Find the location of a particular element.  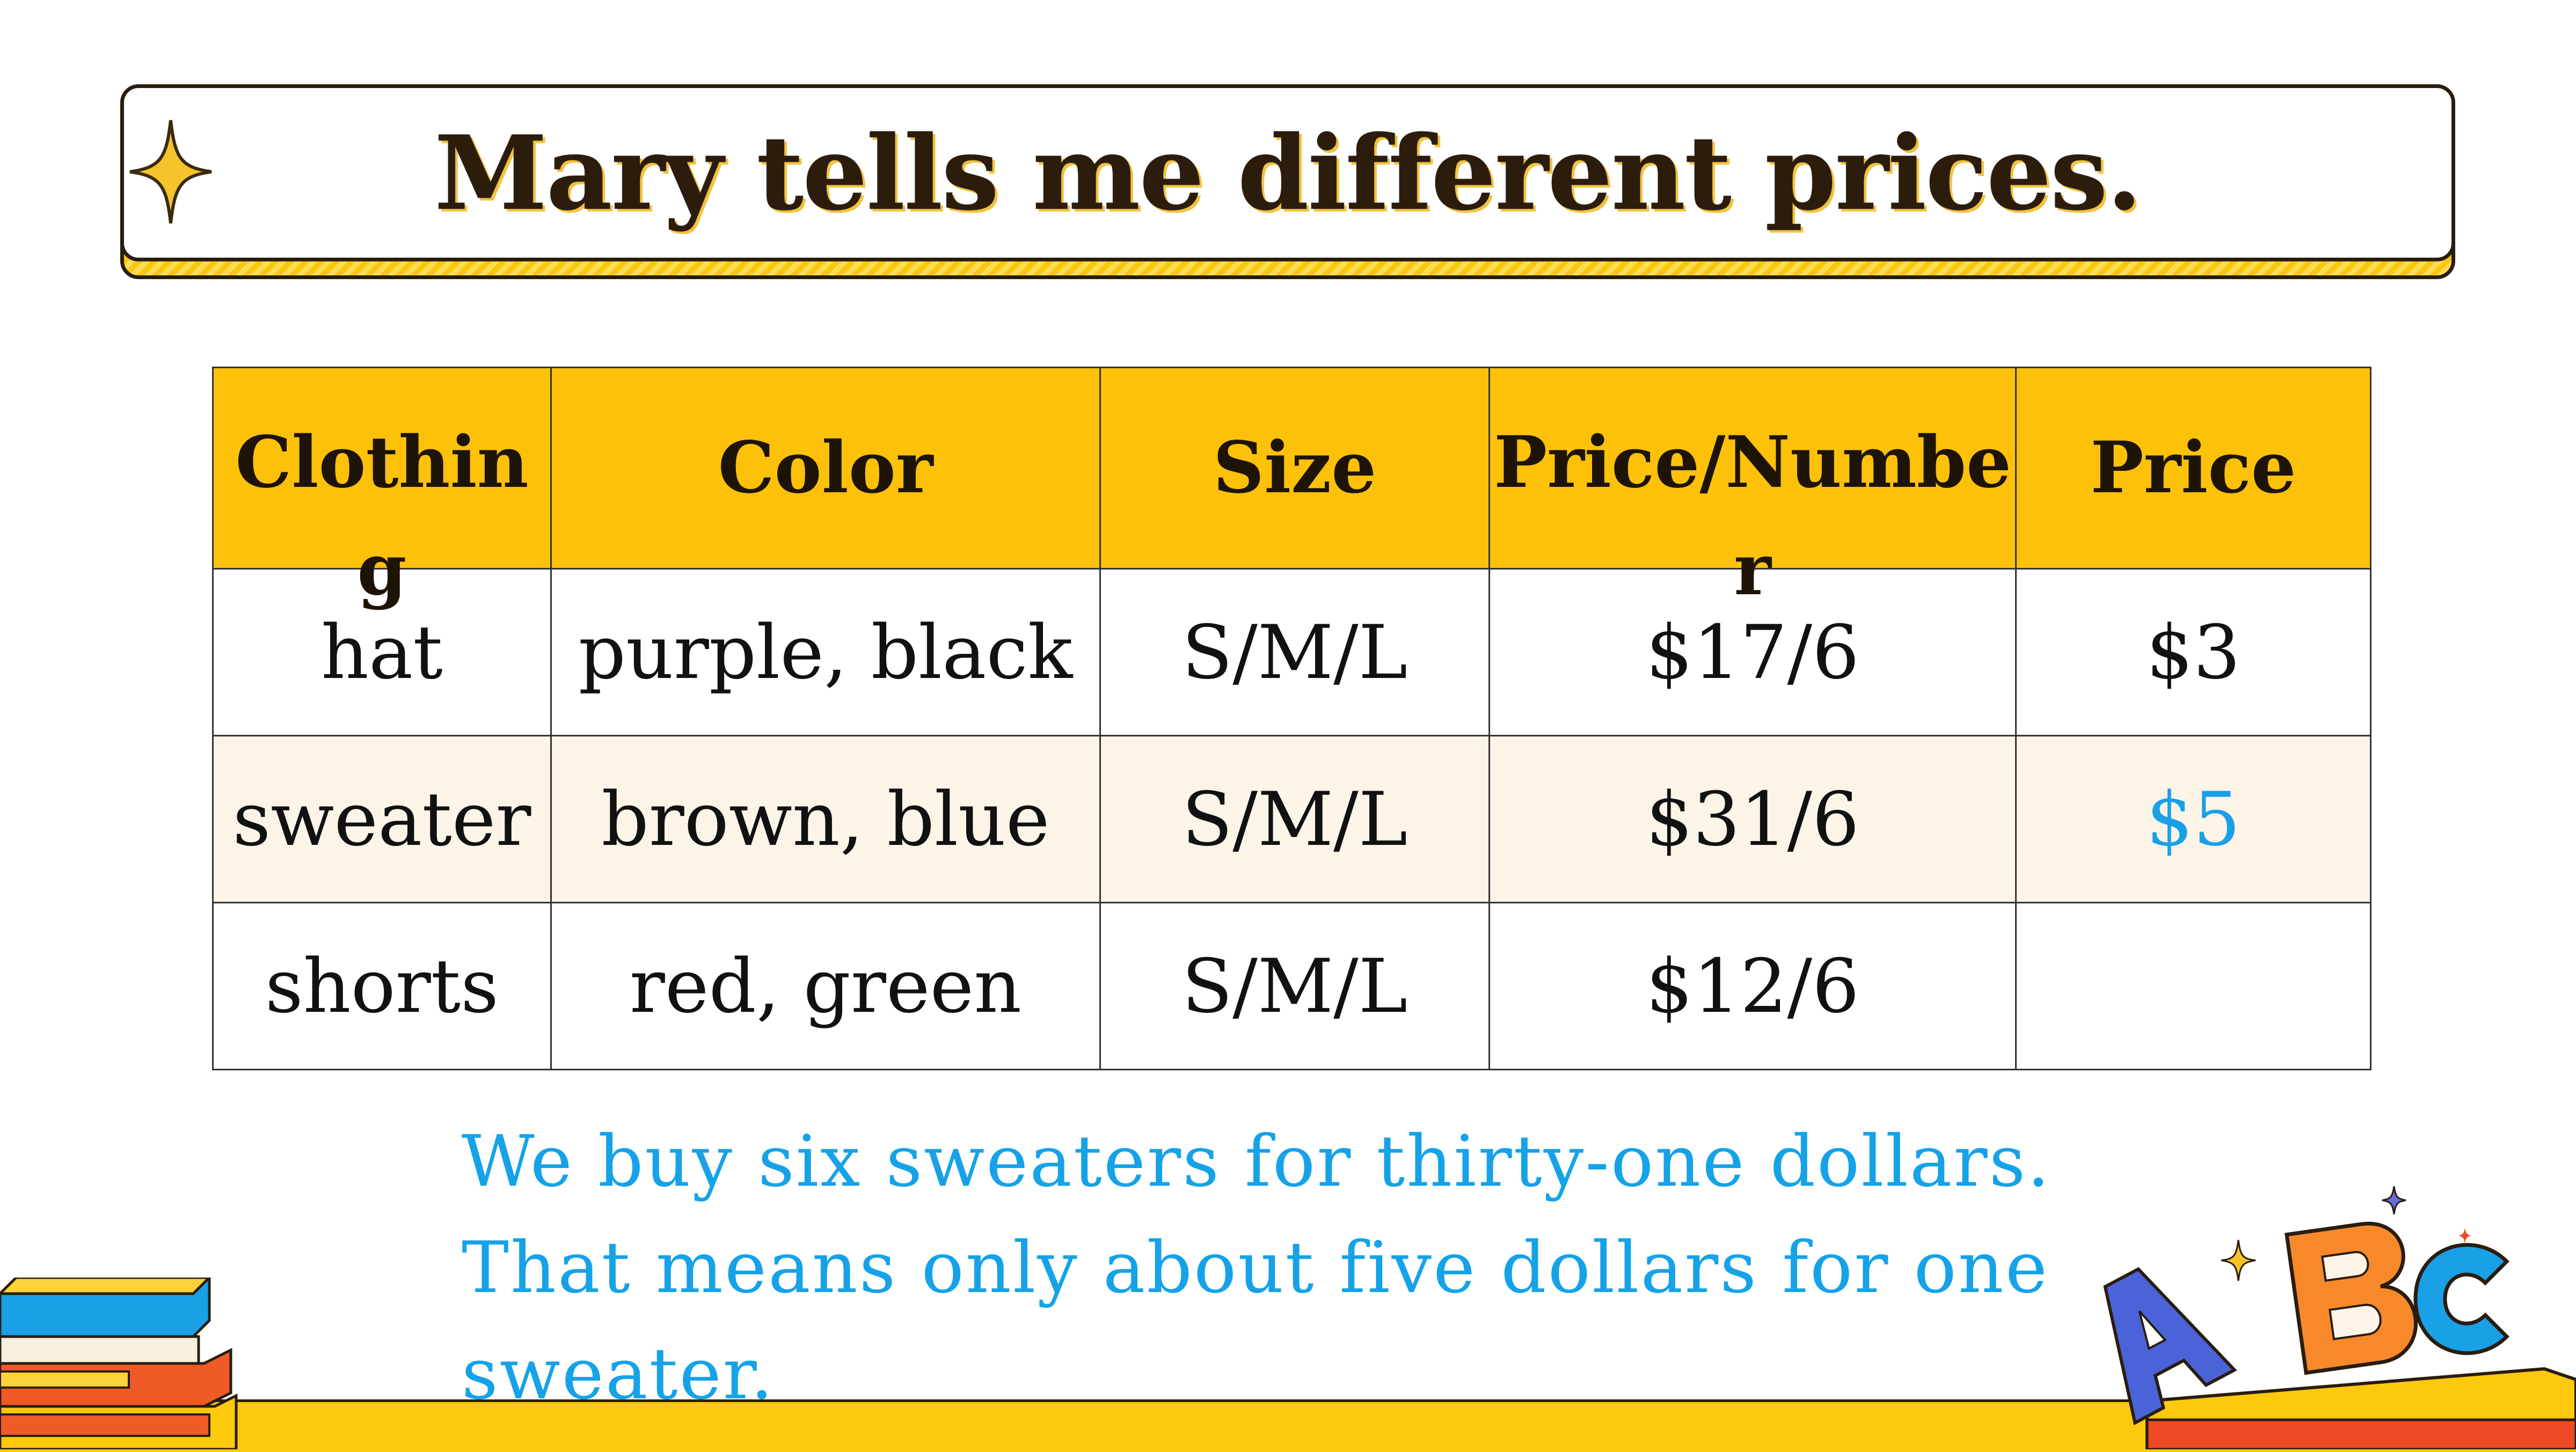

cell-price-highlight: $5 is located at coordinates (2193, 819).